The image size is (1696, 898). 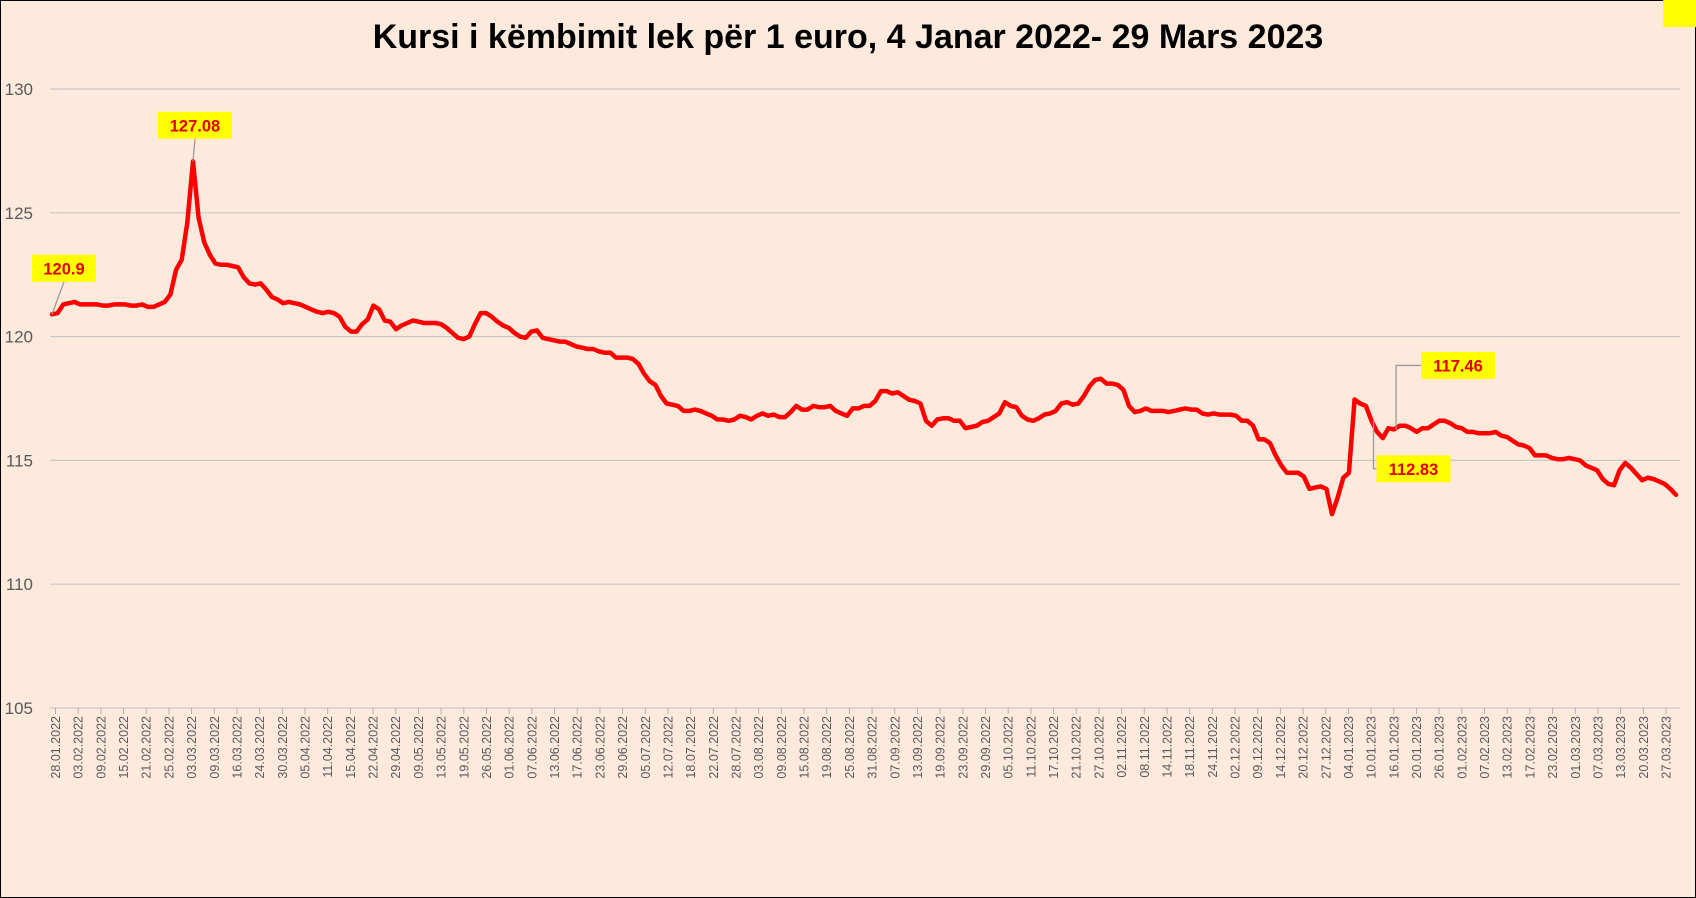 I want to click on data-label-text: 112.83, so click(x=1414, y=470).